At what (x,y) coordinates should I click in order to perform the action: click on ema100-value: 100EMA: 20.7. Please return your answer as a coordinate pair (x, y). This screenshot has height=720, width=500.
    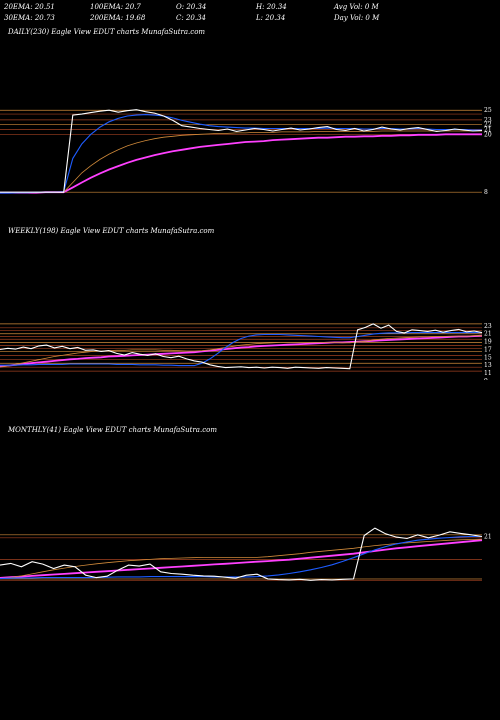
    Looking at the image, I should click on (115, 7).